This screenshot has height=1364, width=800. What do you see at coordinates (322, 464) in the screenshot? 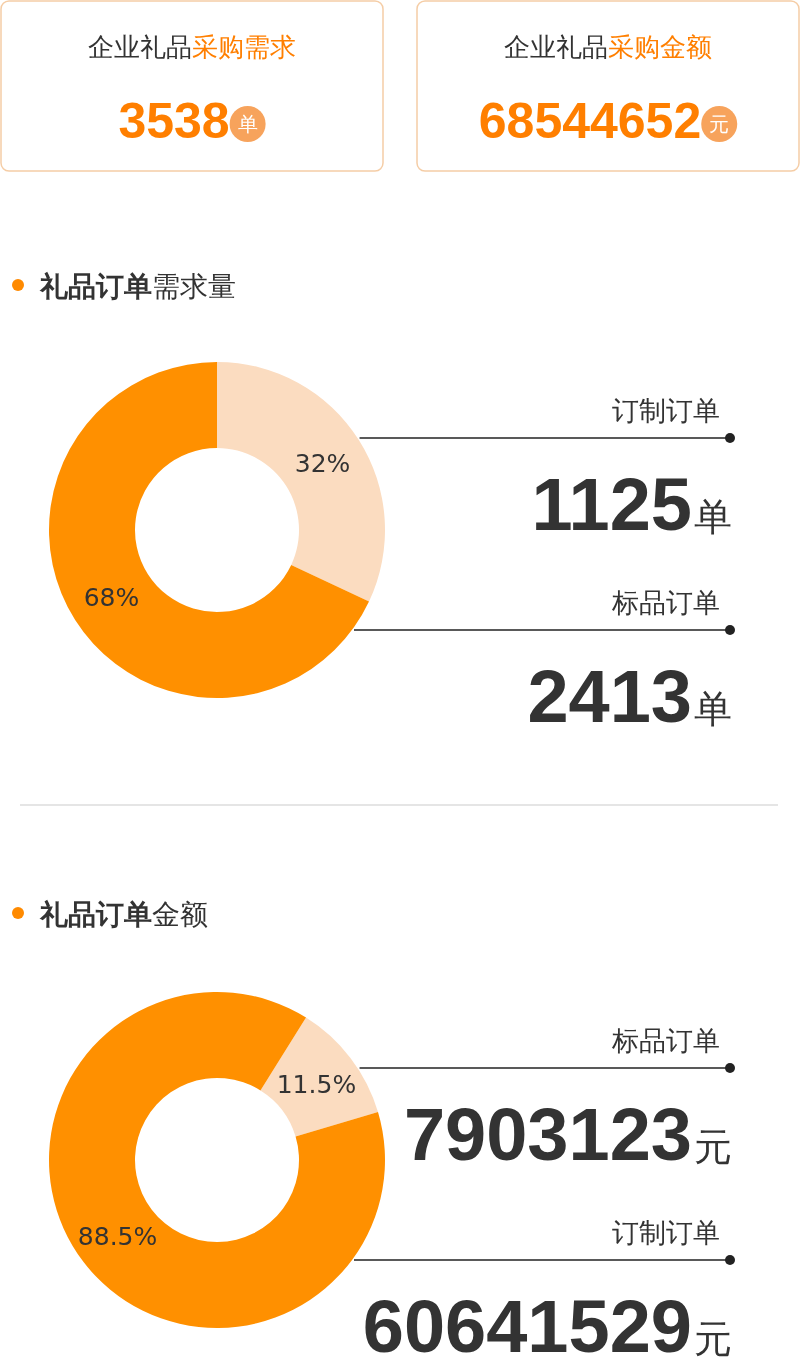
I see `data-label: 32%` at bounding box center [322, 464].